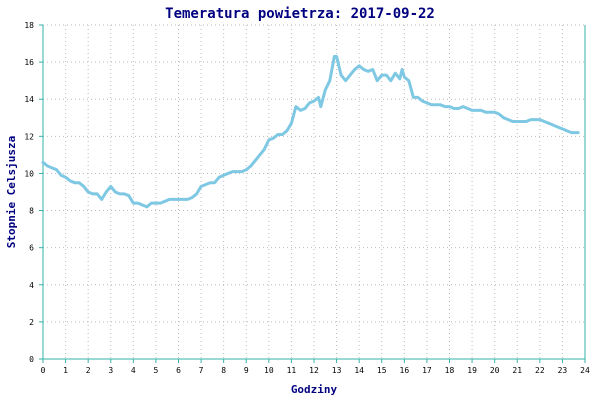 The image size is (600, 400). I want to click on x-tick-label: 12, so click(314, 370).